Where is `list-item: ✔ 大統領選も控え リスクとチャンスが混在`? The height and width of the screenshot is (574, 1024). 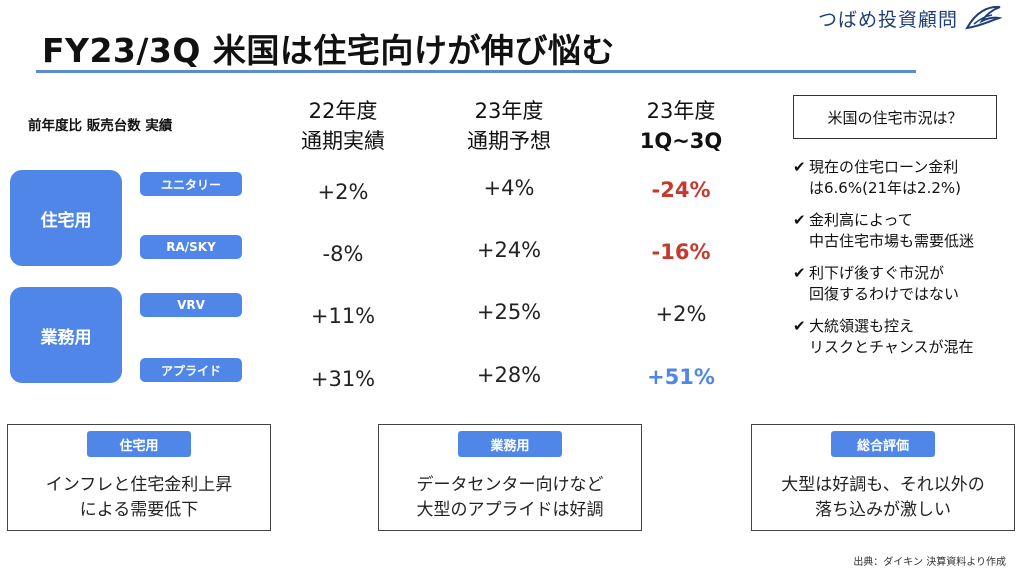
list-item: ✔ 大統領選も控え リスクとチャンスが混在 is located at coordinates (883, 336).